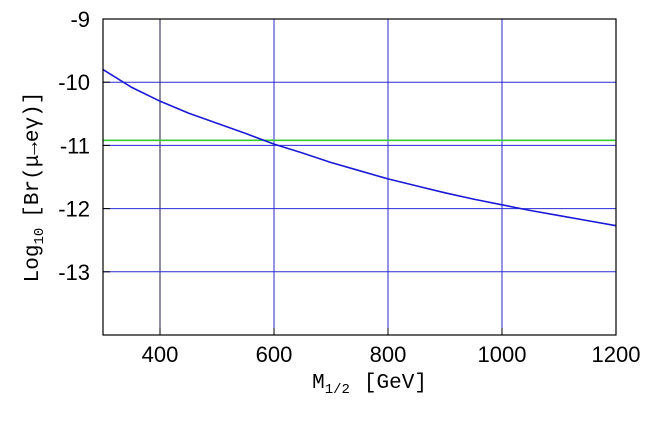 The image size is (654, 431). I want to click on y-axis-label-main: Log, so click(33, 264).